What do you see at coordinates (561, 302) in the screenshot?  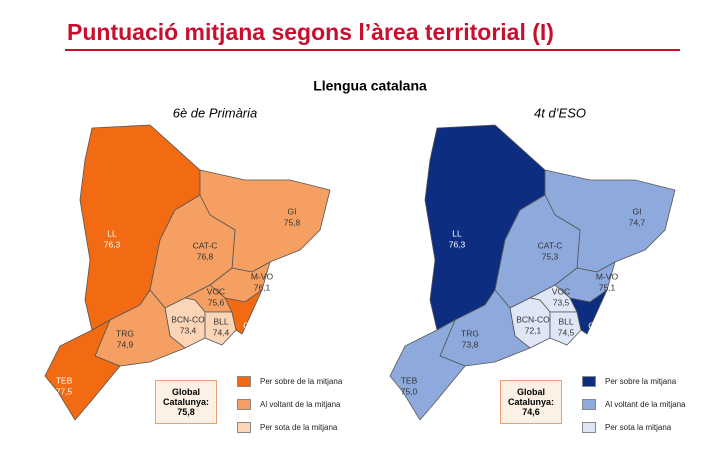 I see `region-value: 73,5` at bounding box center [561, 302].